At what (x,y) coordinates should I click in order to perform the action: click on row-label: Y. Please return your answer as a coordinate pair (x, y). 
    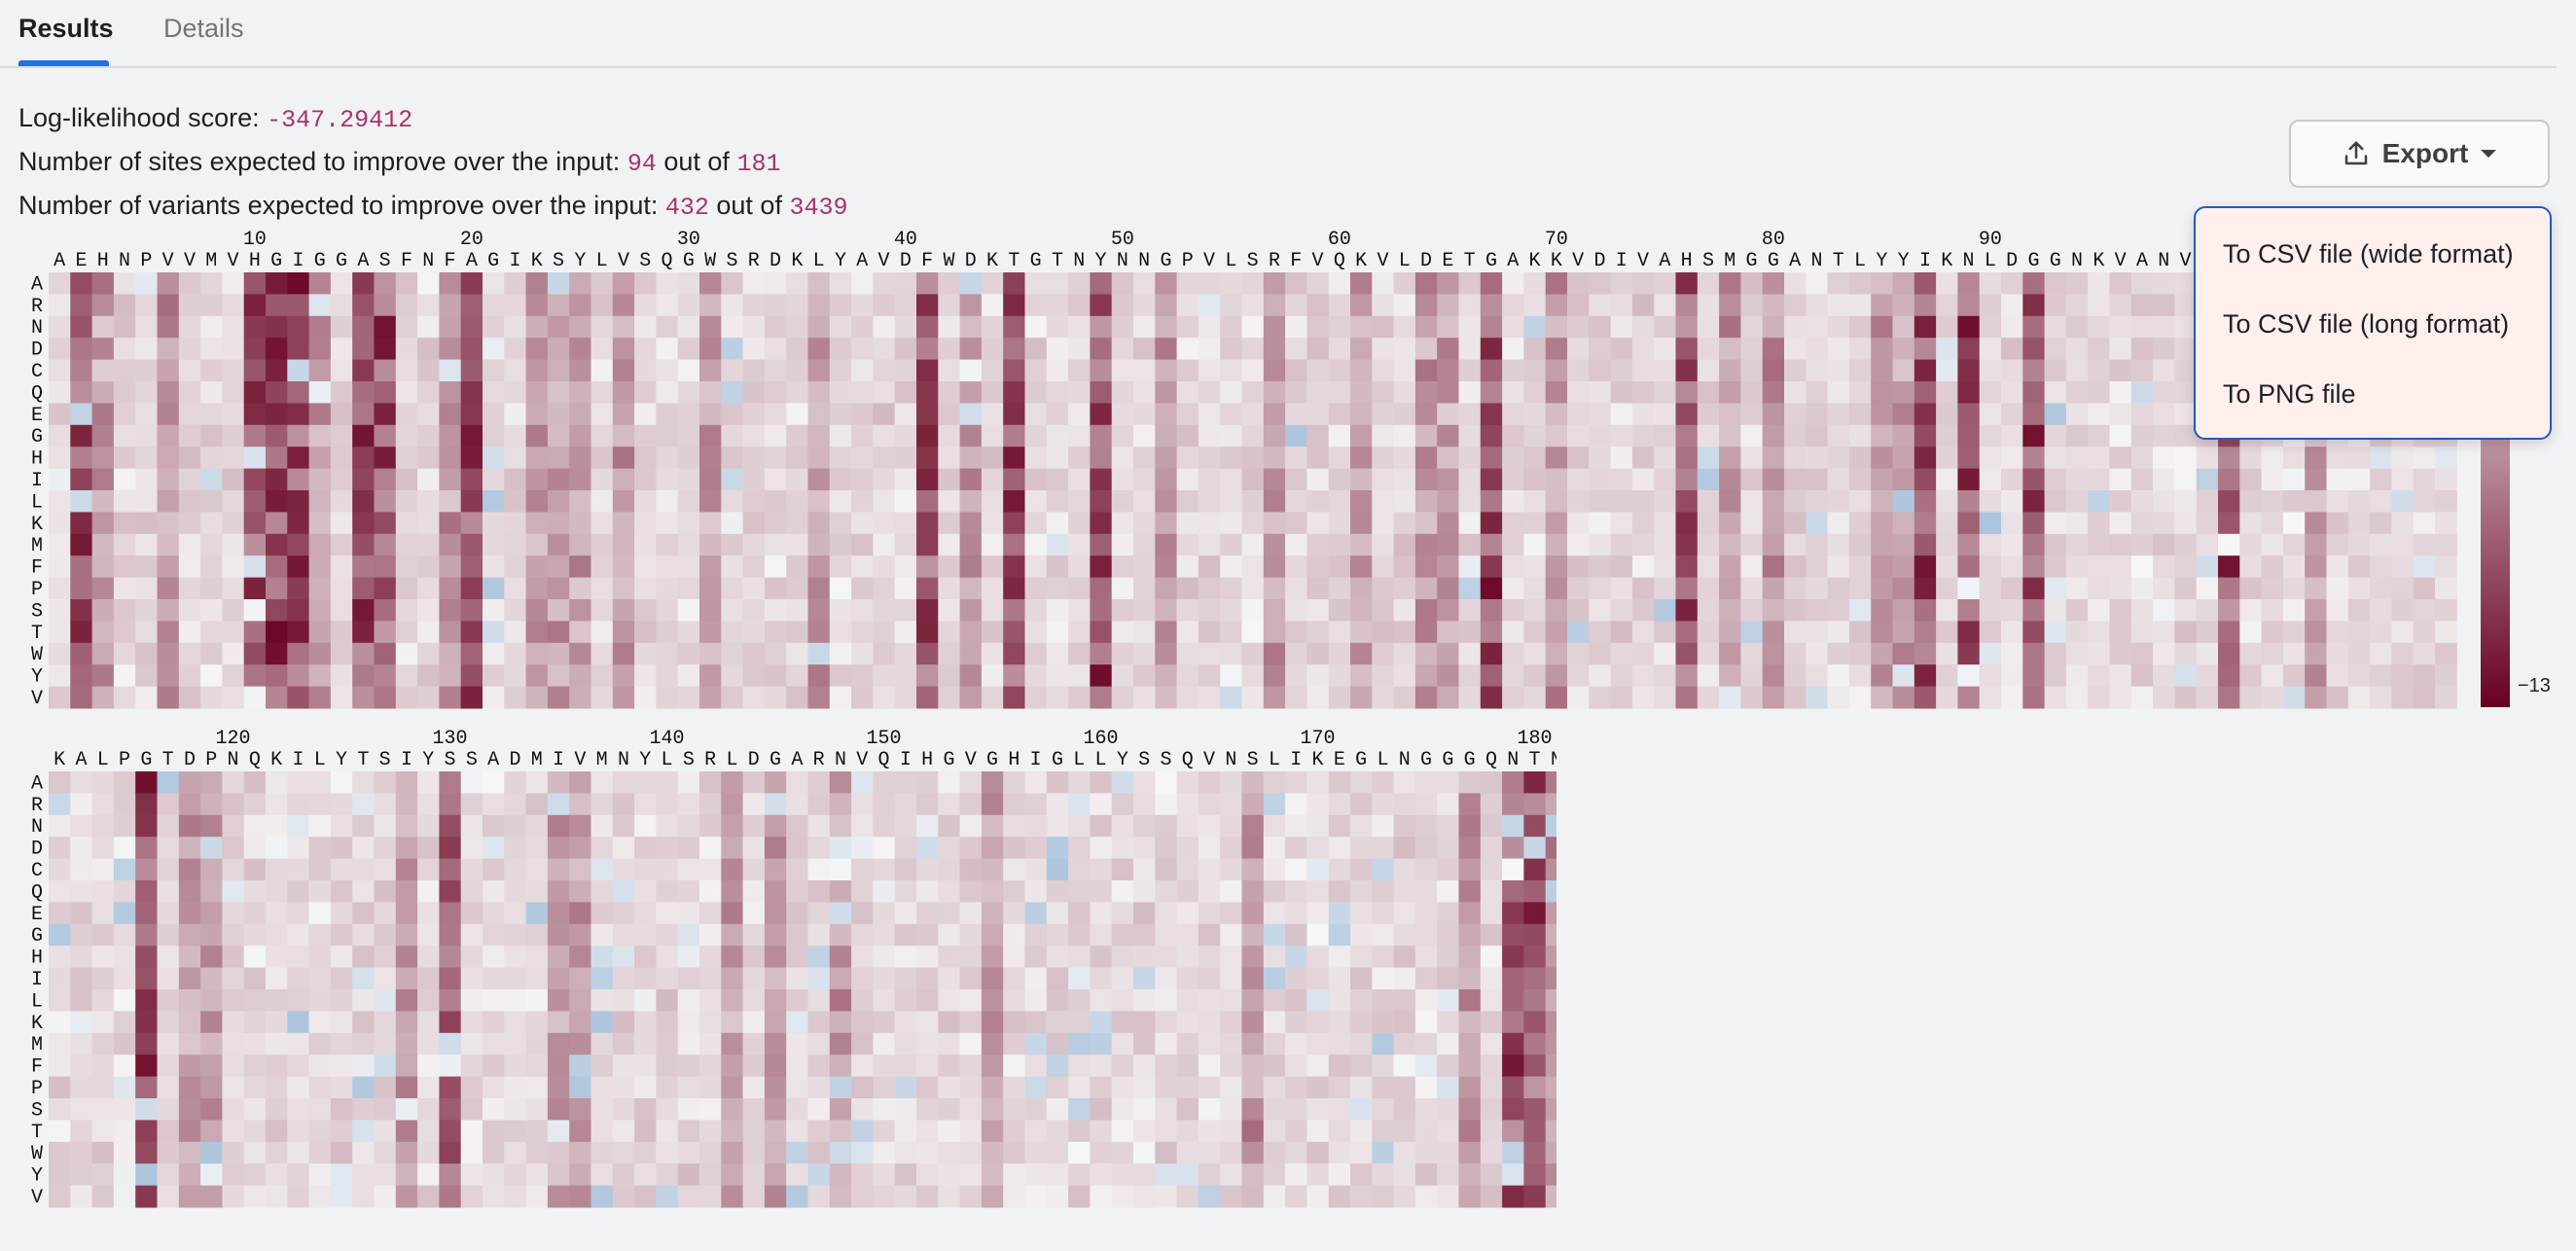
    Looking at the image, I should click on (37, 677).